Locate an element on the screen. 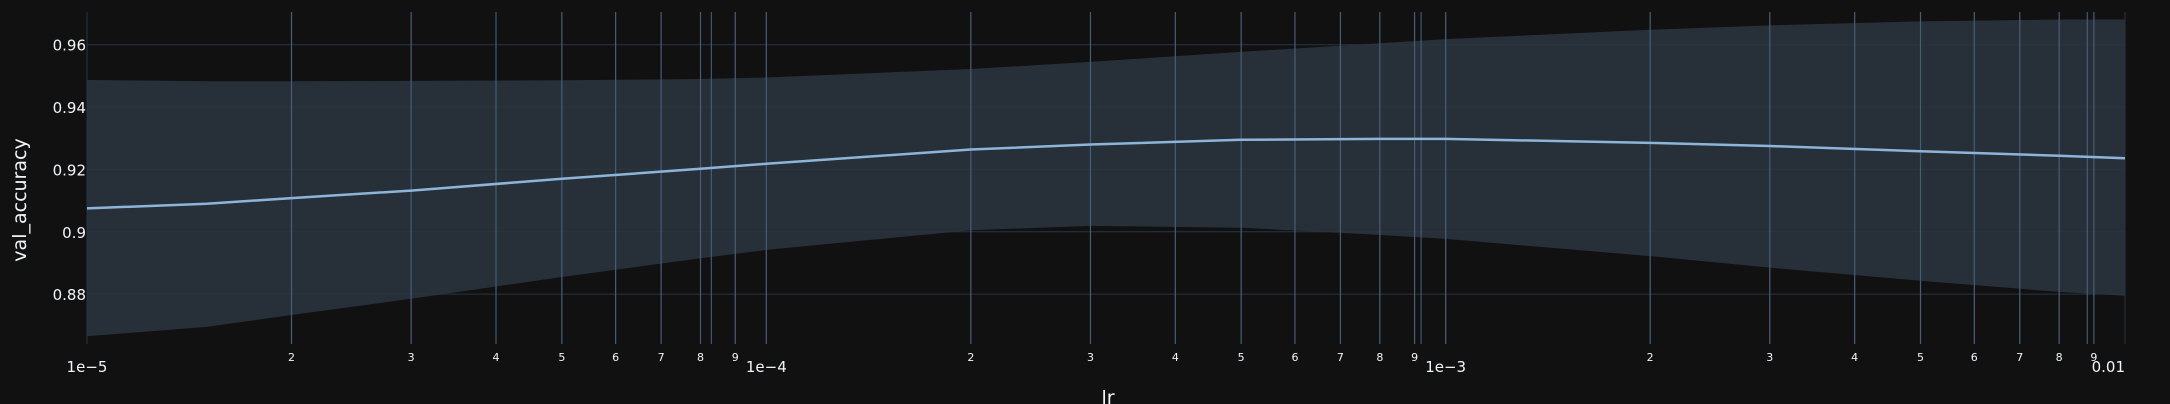  y-tick-label: 0.96 is located at coordinates (69, 46).